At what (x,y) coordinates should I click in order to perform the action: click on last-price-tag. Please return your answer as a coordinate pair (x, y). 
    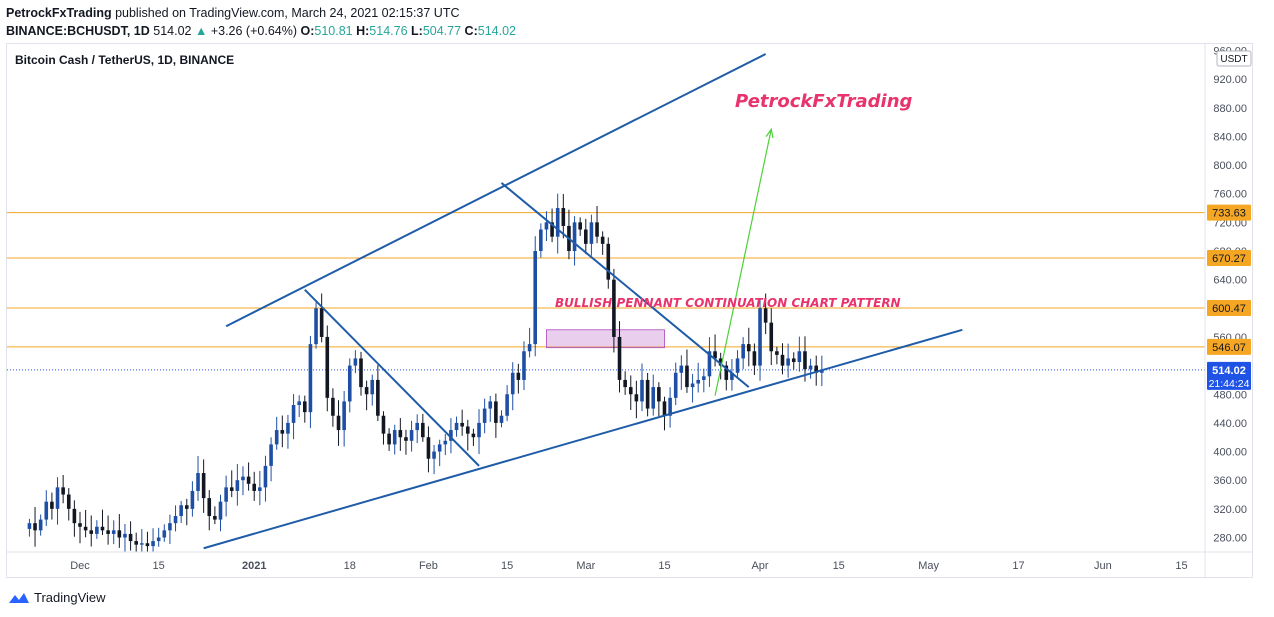
    Looking at the image, I should click on (1229, 375).